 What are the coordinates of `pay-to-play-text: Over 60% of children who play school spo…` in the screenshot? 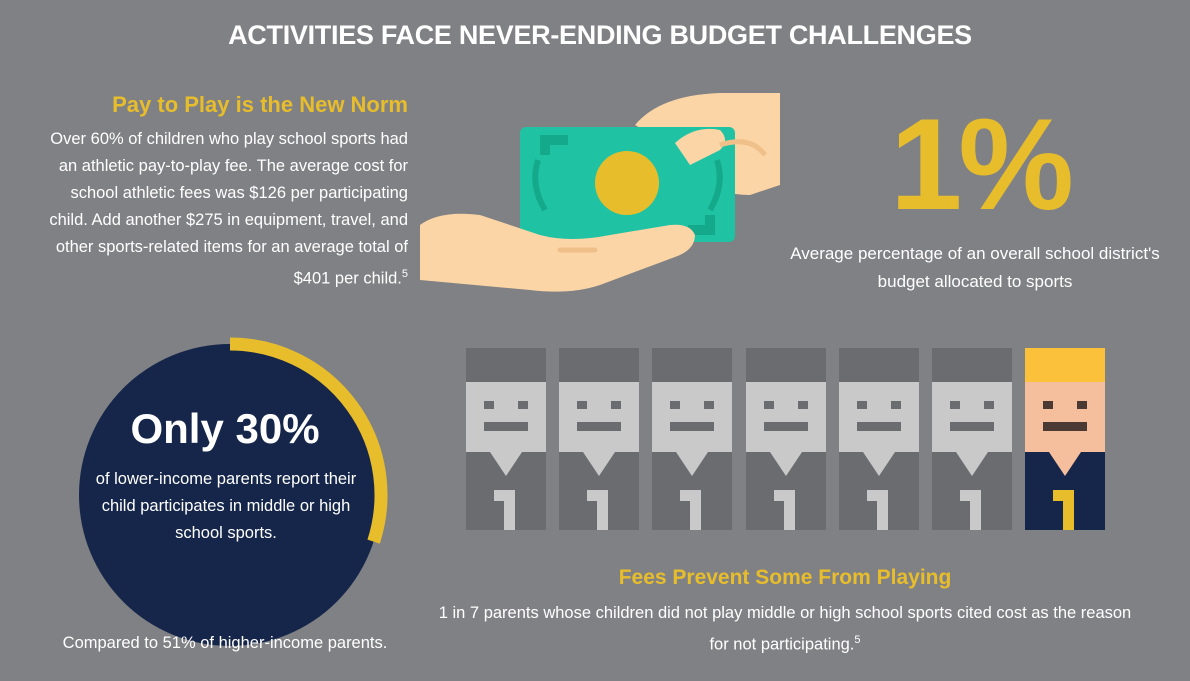 It's located at (228, 209).